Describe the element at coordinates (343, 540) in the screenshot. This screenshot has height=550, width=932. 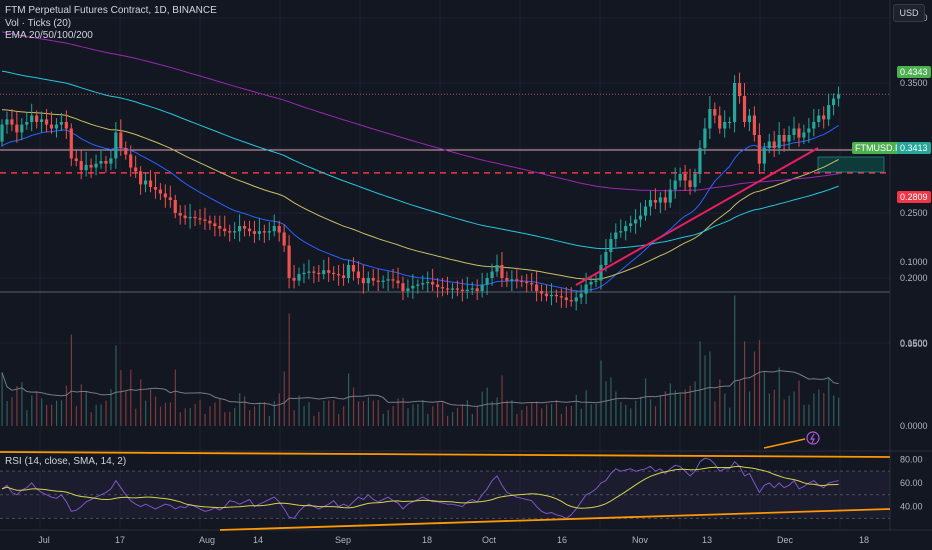
I see `time-axis-label: Sep` at that location.